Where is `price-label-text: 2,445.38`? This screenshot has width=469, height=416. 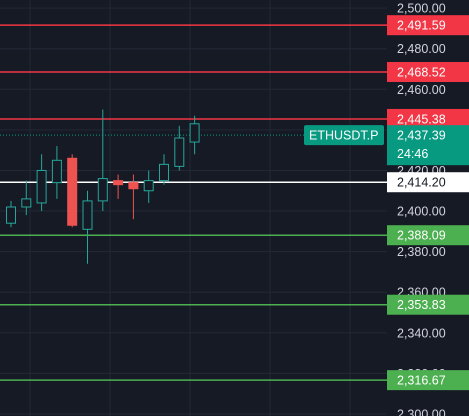 price-label-text: 2,445.38 is located at coordinates (421, 119).